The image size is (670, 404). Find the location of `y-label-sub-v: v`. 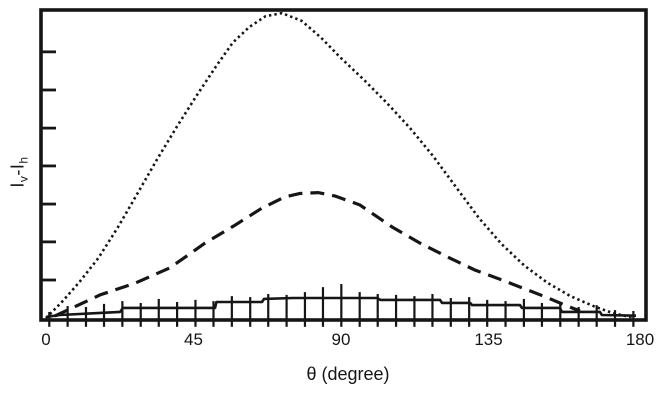

y-label-sub-v: v is located at coordinates (23, 179).